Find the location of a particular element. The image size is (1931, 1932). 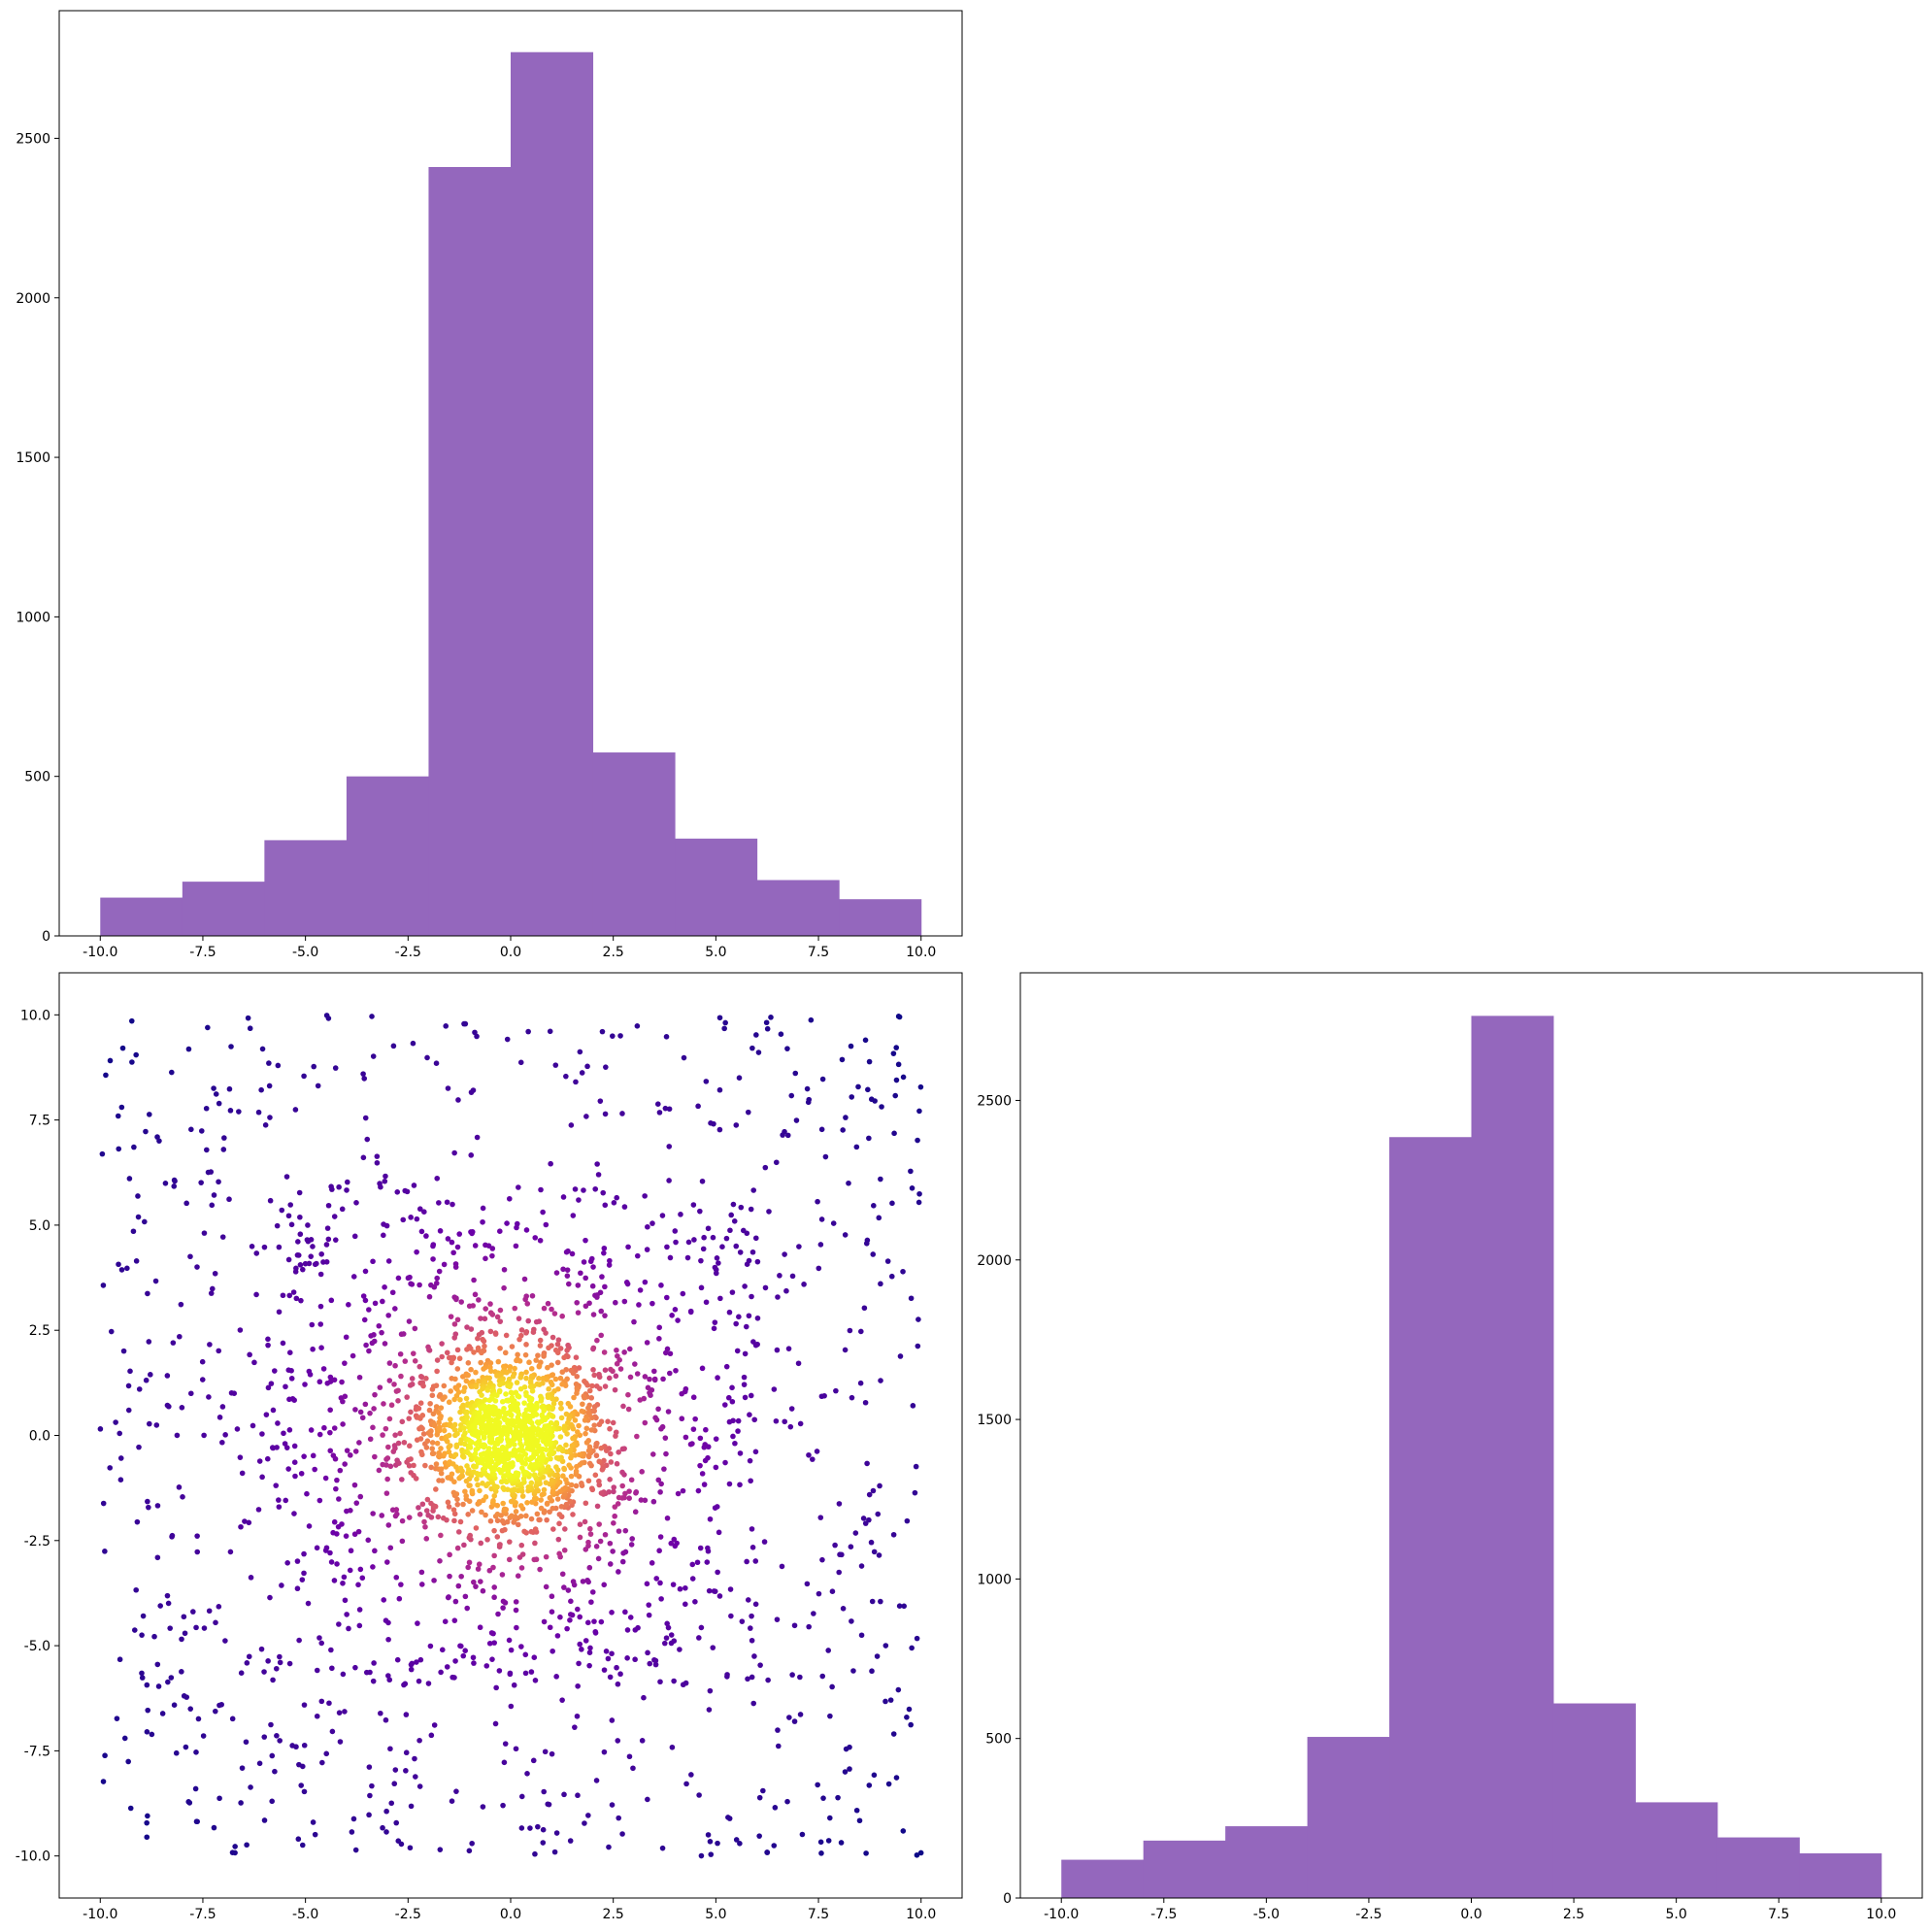

x-tick-label: -5.0 is located at coordinates (305, 952).